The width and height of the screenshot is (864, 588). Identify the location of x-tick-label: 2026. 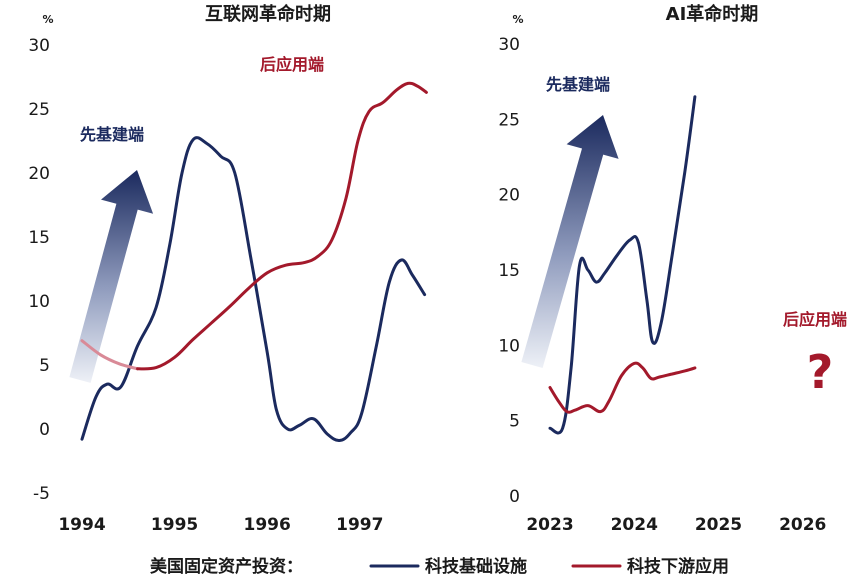
(802, 525).